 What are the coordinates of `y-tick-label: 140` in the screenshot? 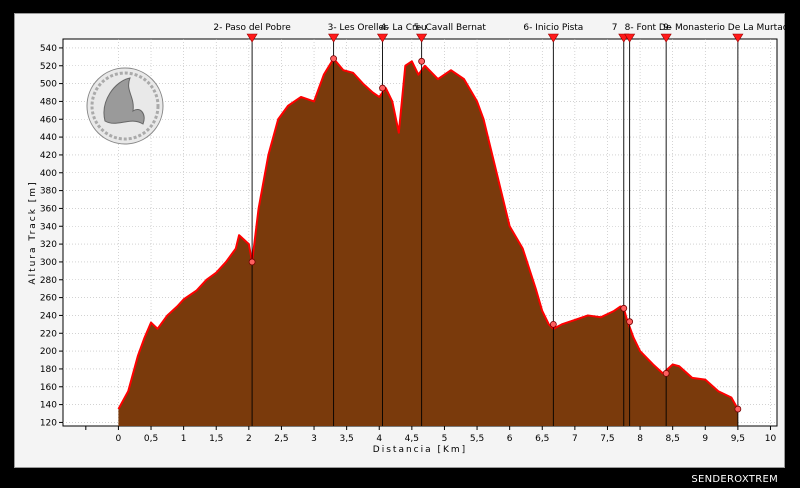 It's located at (48, 406).